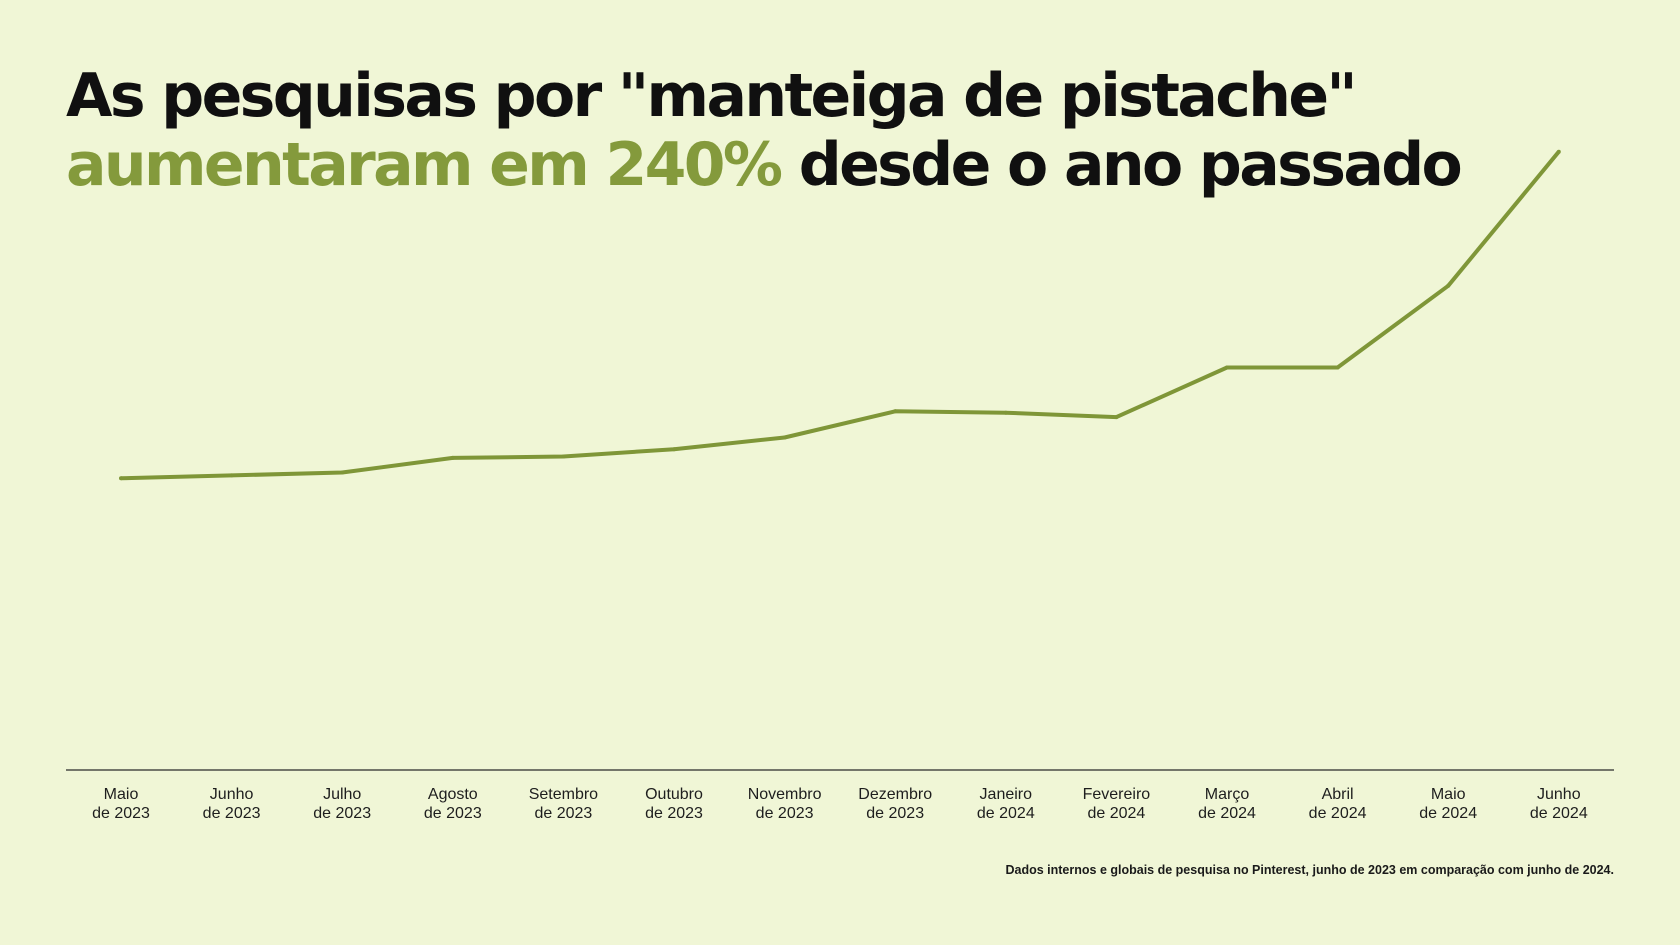 Image resolution: width=1680 pixels, height=945 pixels. What do you see at coordinates (1338, 794) in the screenshot?
I see `x-tick-month: Abril` at bounding box center [1338, 794].